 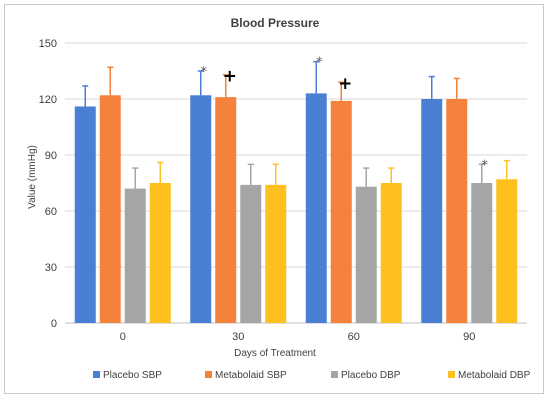 What do you see at coordinates (51, 268) in the screenshot?
I see `y-tick-label: 30` at bounding box center [51, 268].